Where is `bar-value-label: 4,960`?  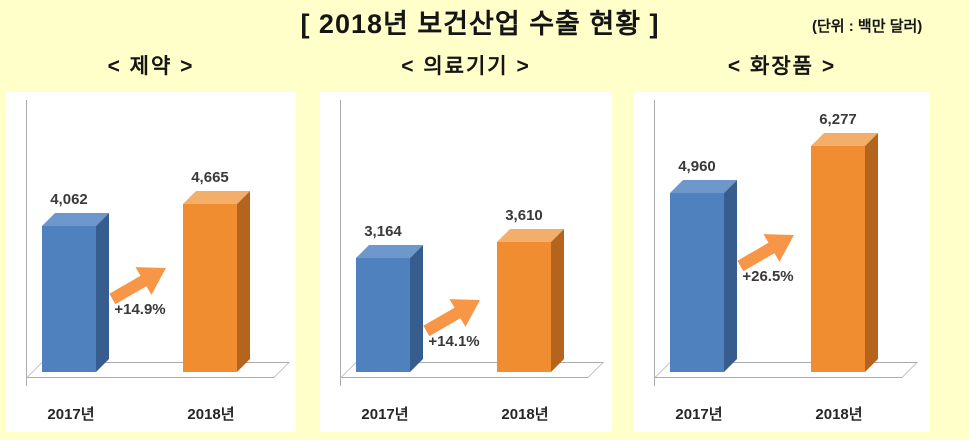
bar-value-label: 4,960 is located at coordinates (697, 166).